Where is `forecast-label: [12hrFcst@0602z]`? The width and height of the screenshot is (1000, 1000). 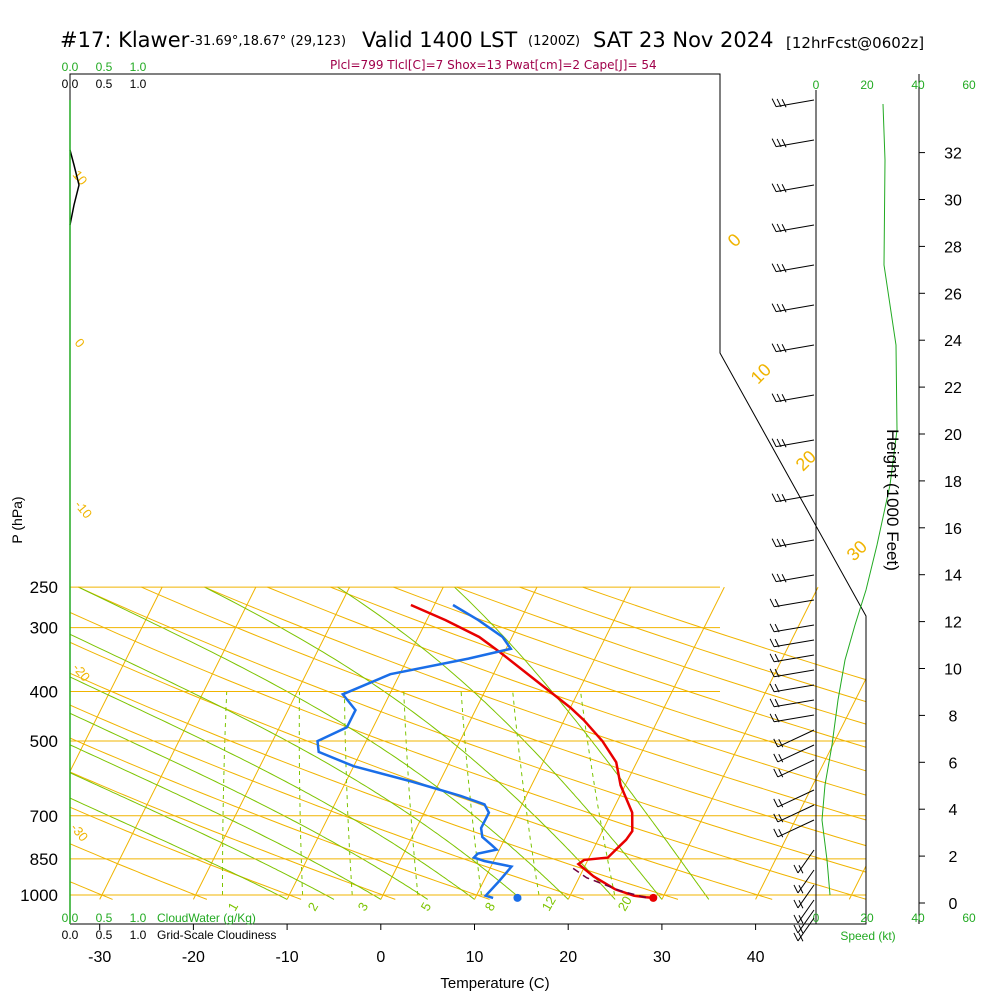
forecast-label: [12hrFcst@0602z] is located at coordinates (855, 43).